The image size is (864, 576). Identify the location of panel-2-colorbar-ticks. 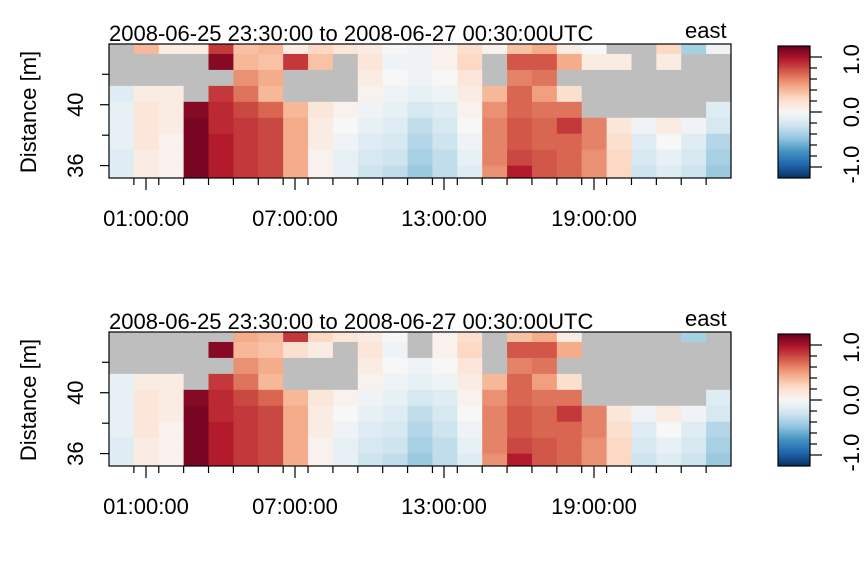
(816, 400).